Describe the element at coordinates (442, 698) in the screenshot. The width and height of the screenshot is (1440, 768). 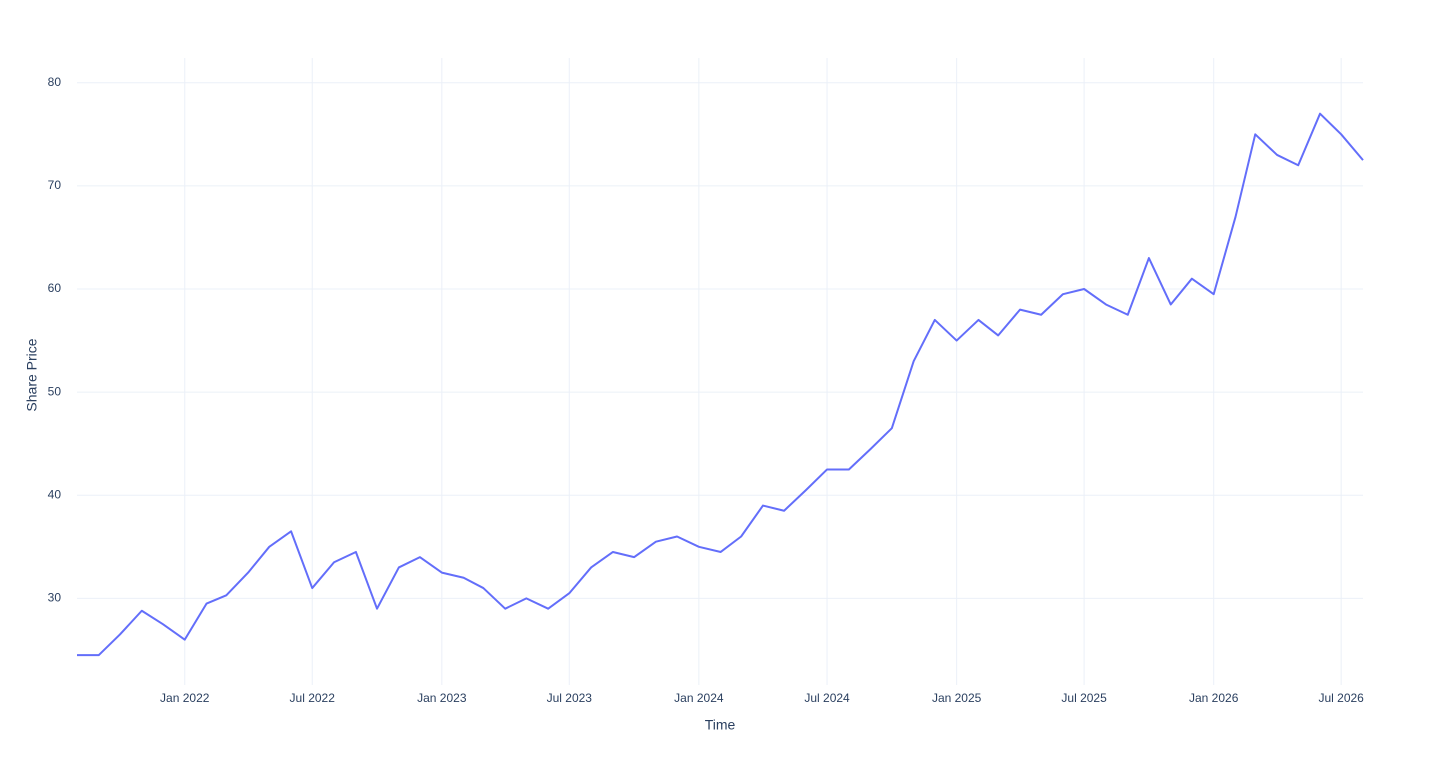
I see `x-tick-label: Jan 2023` at that location.